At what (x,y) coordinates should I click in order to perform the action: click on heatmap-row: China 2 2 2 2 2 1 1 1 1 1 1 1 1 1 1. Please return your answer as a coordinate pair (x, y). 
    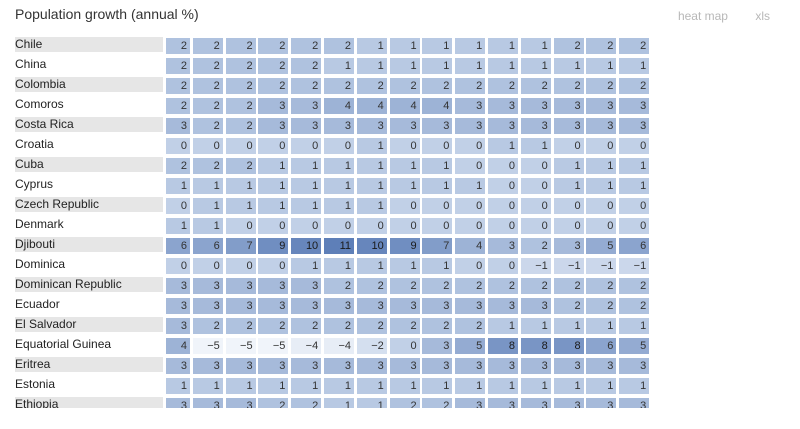
    Looking at the image, I should click on (385, 66).